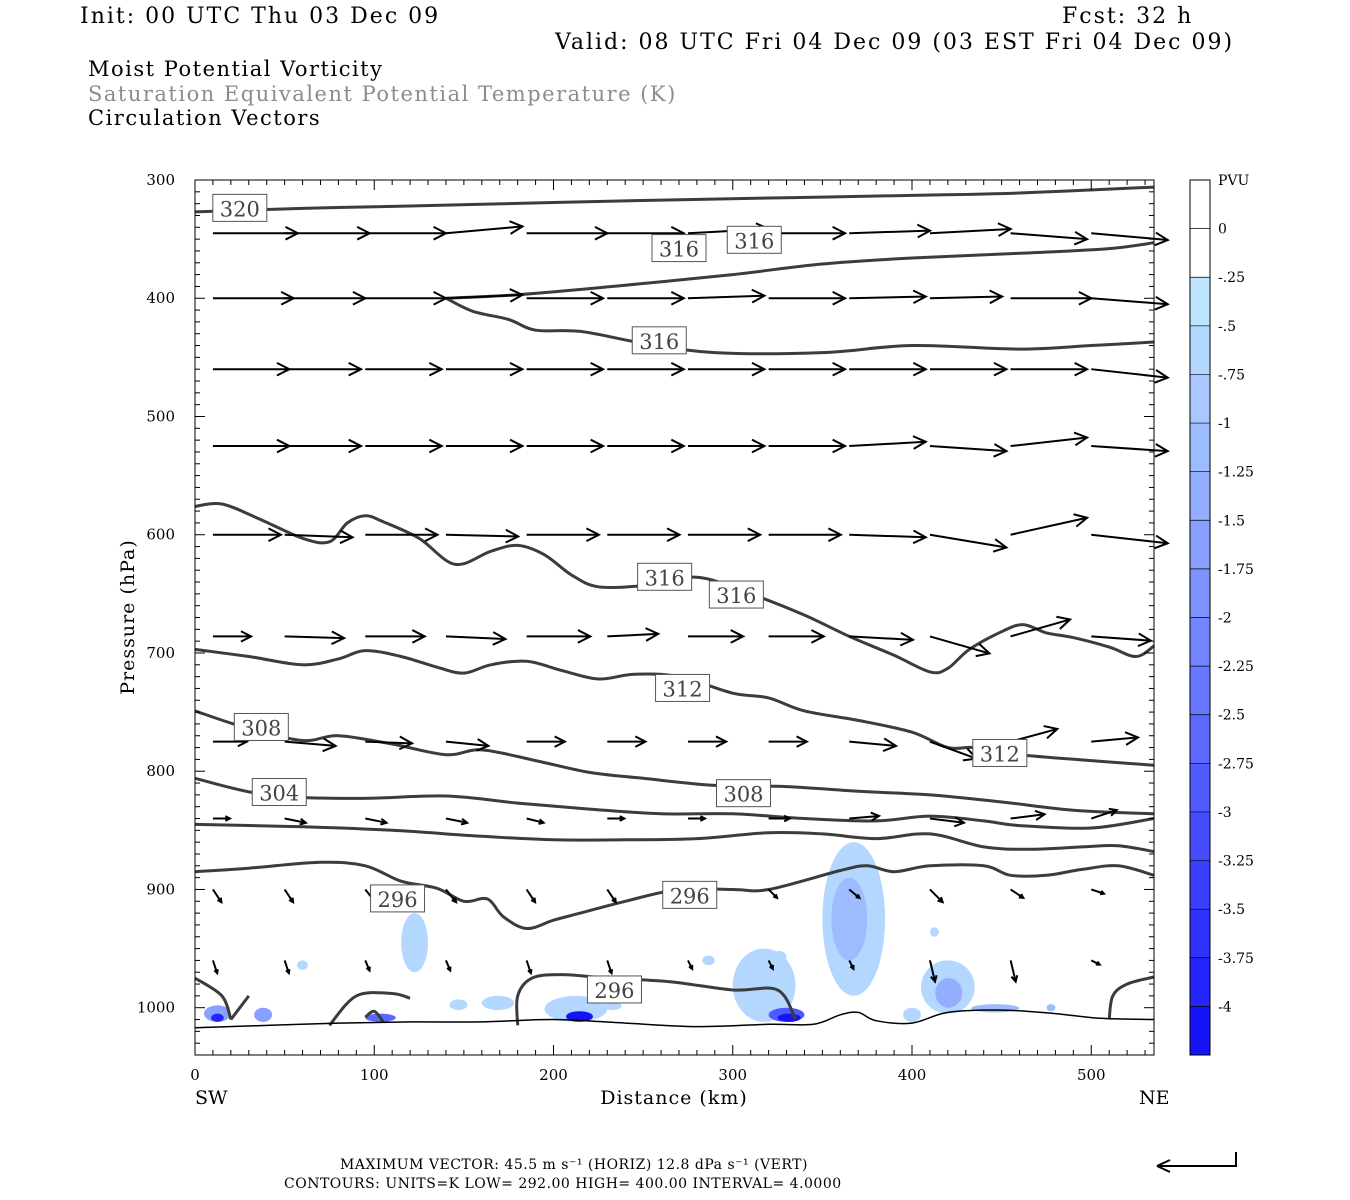 The height and width of the screenshot is (1200, 1350). What do you see at coordinates (674, 1098) in the screenshot?
I see `x-axis-label: Distance (km)` at bounding box center [674, 1098].